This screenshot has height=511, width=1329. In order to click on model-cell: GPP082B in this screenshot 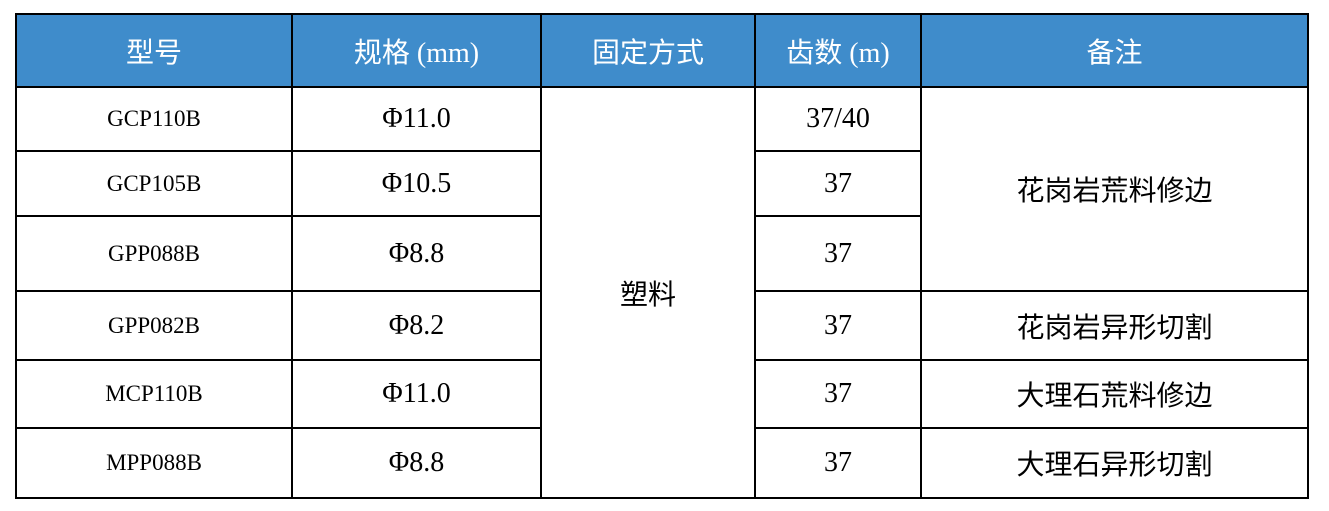, I will do `click(154, 325)`.